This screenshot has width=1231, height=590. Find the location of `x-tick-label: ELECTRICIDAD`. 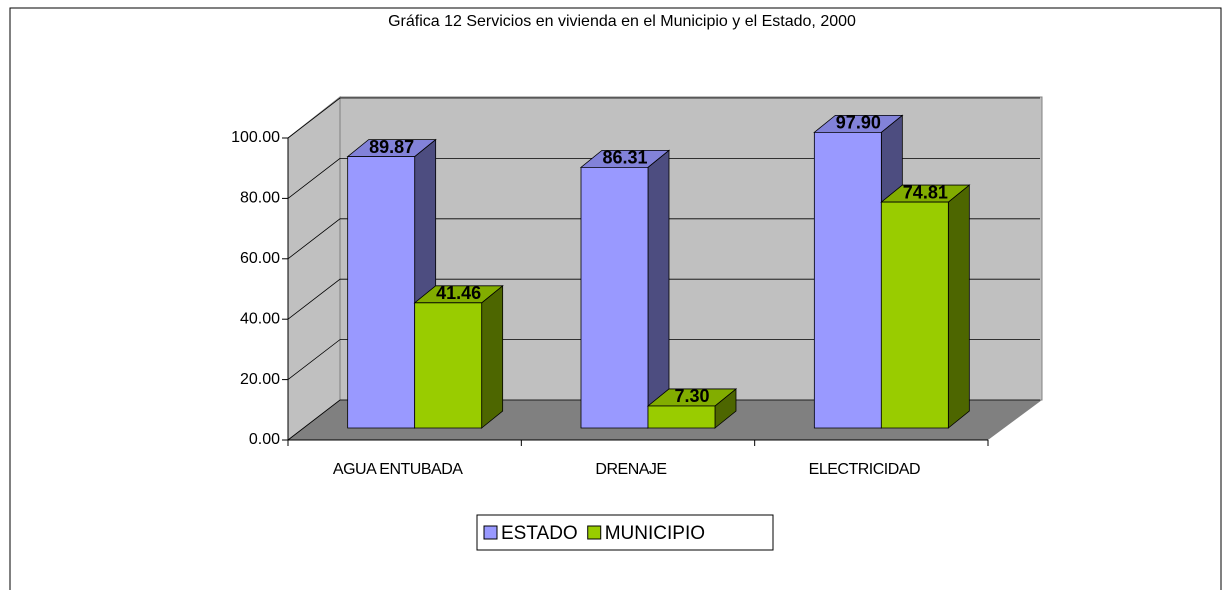

x-tick-label: ELECTRICIDAD is located at coordinates (864, 469).